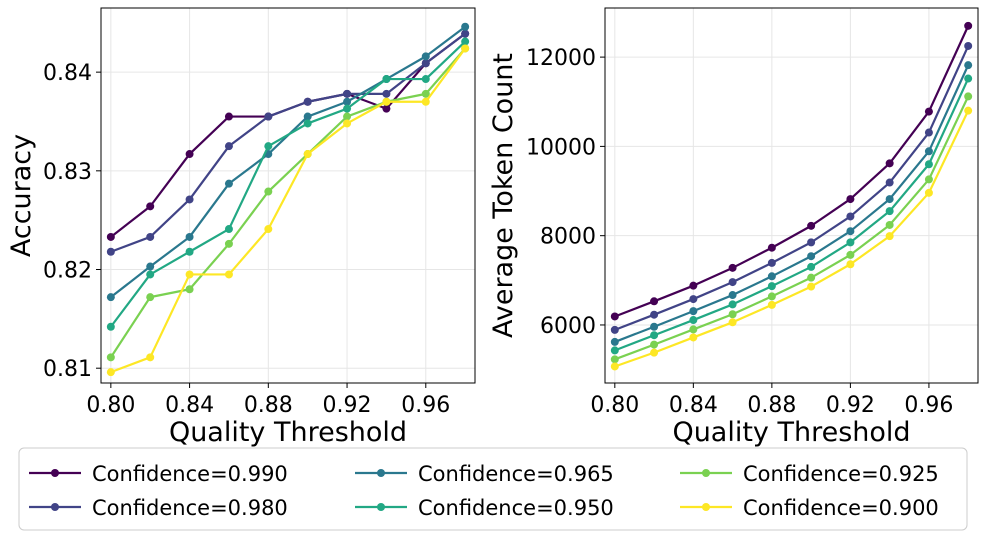 This screenshot has height=538, width=987. I want to click on y-tick-label: 12000, so click(561, 58).